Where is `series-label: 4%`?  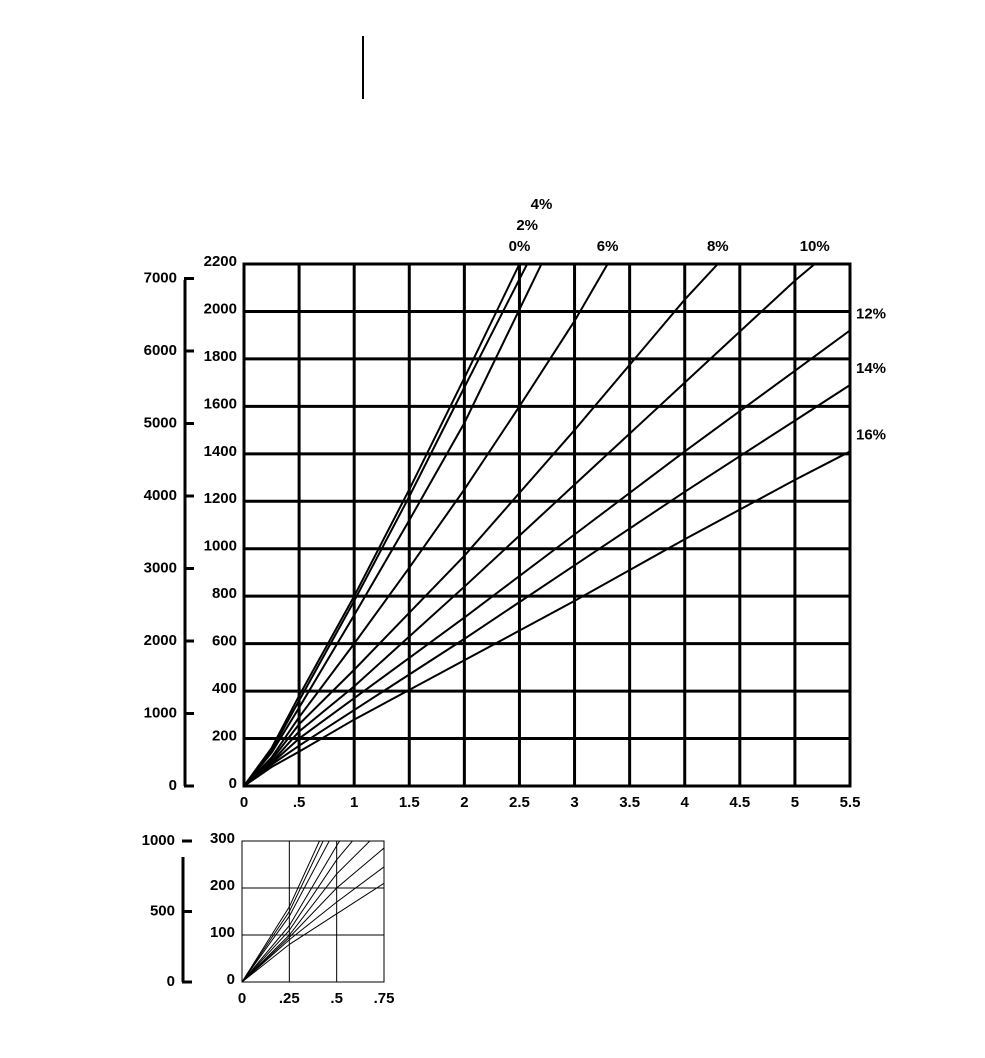
series-label: 4% is located at coordinates (542, 204).